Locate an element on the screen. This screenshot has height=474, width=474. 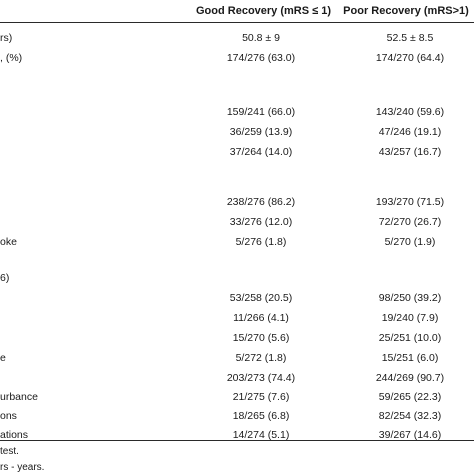
table-row: 53/258 (20.5) 98/250 (39.2) is located at coordinates (237, 300).